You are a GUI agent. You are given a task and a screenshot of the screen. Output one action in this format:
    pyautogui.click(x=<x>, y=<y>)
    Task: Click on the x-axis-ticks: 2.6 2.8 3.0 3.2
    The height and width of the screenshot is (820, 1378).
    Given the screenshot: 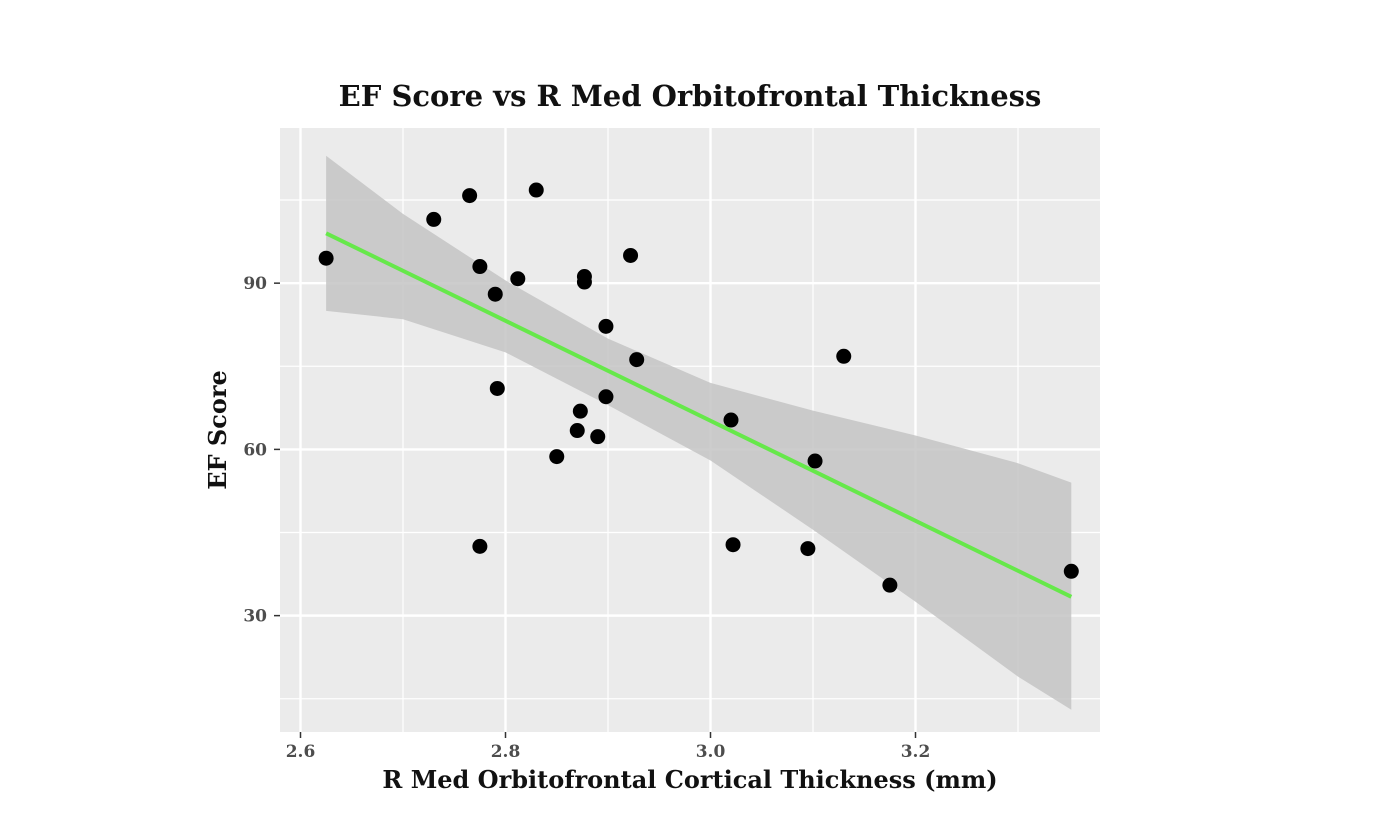 What is the action you would take?
    pyautogui.click(x=608, y=747)
    